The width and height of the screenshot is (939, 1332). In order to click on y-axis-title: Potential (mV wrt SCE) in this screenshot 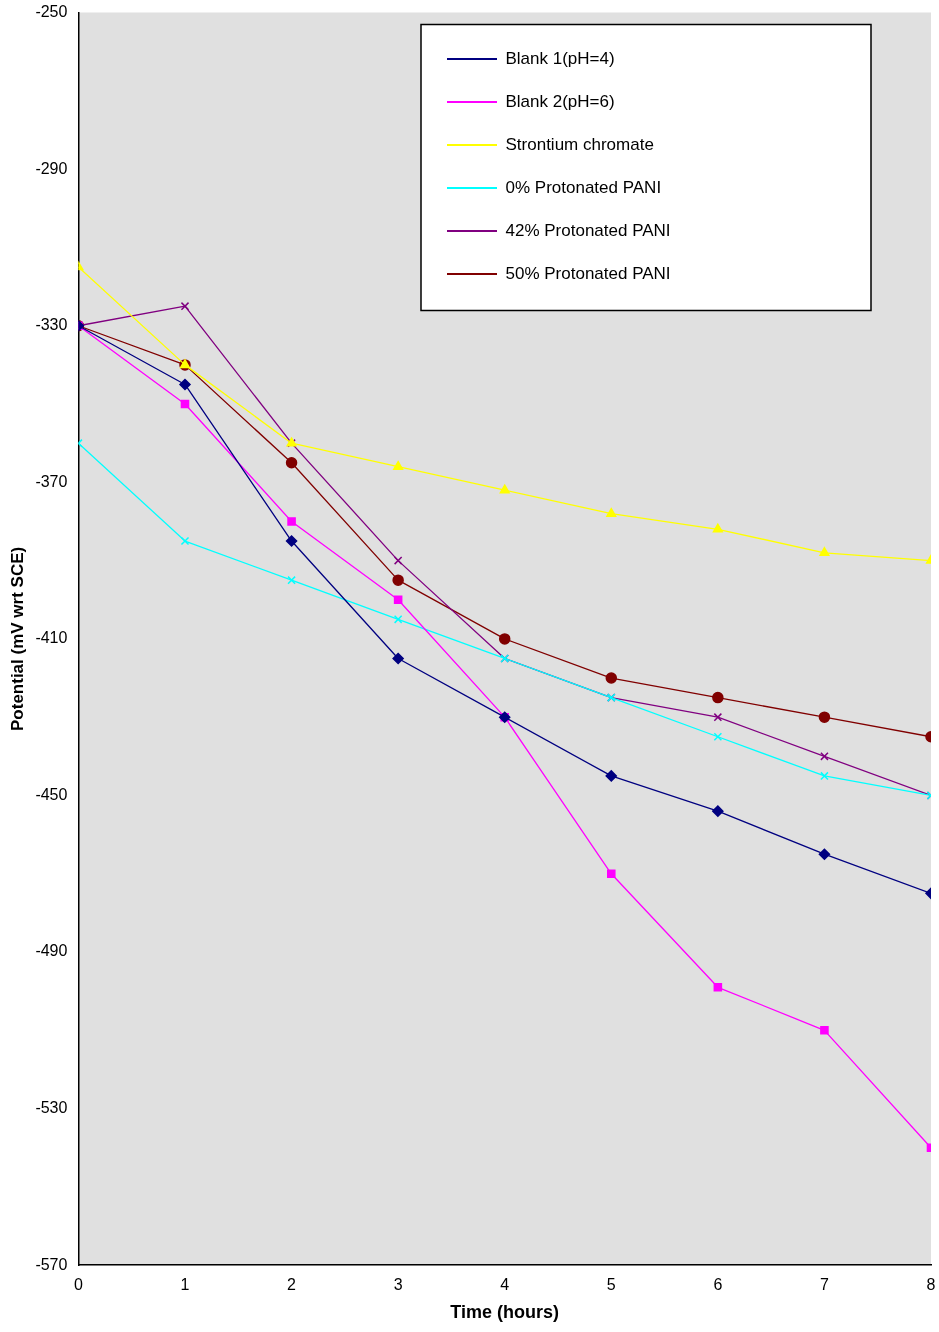, I will do `click(17, 638)`.